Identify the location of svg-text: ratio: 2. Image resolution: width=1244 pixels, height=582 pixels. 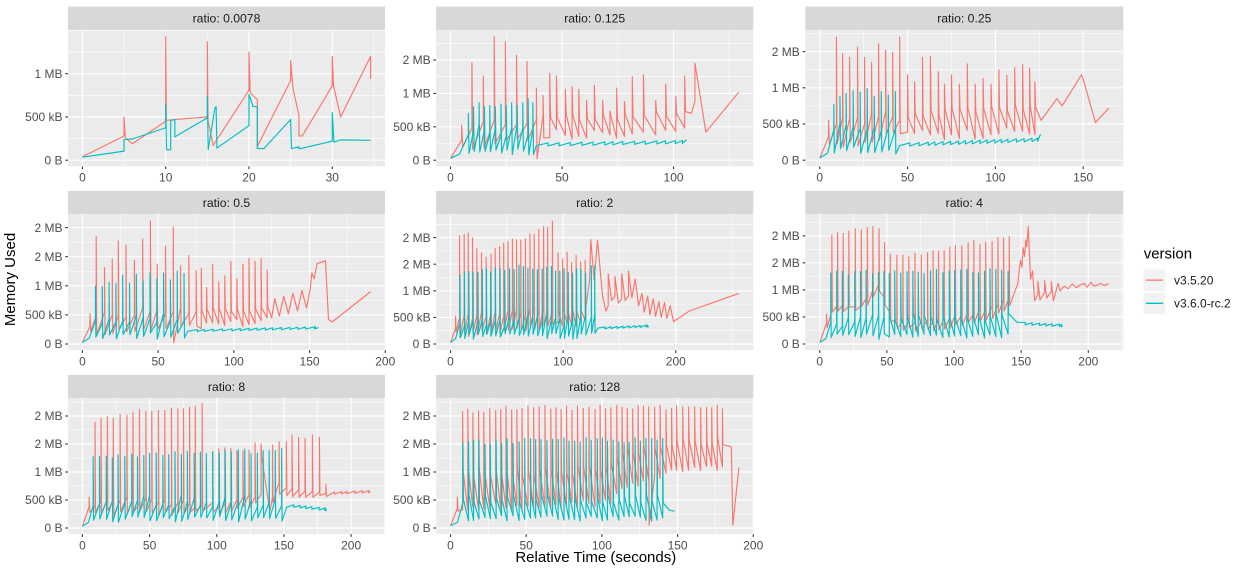
(594, 203).